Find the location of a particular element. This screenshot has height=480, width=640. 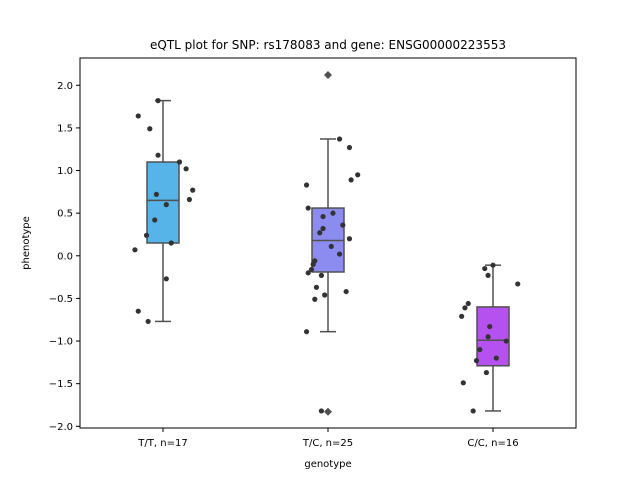

y-tick-label: −2.0 is located at coordinates (61, 427).